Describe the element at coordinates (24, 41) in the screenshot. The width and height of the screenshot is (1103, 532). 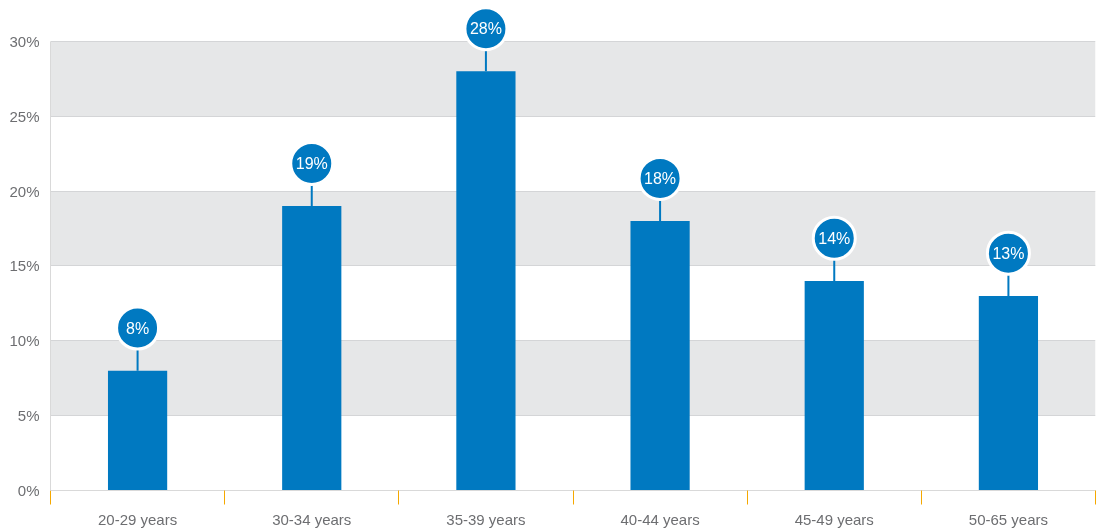
I see `y-tick-label: 30%` at that location.